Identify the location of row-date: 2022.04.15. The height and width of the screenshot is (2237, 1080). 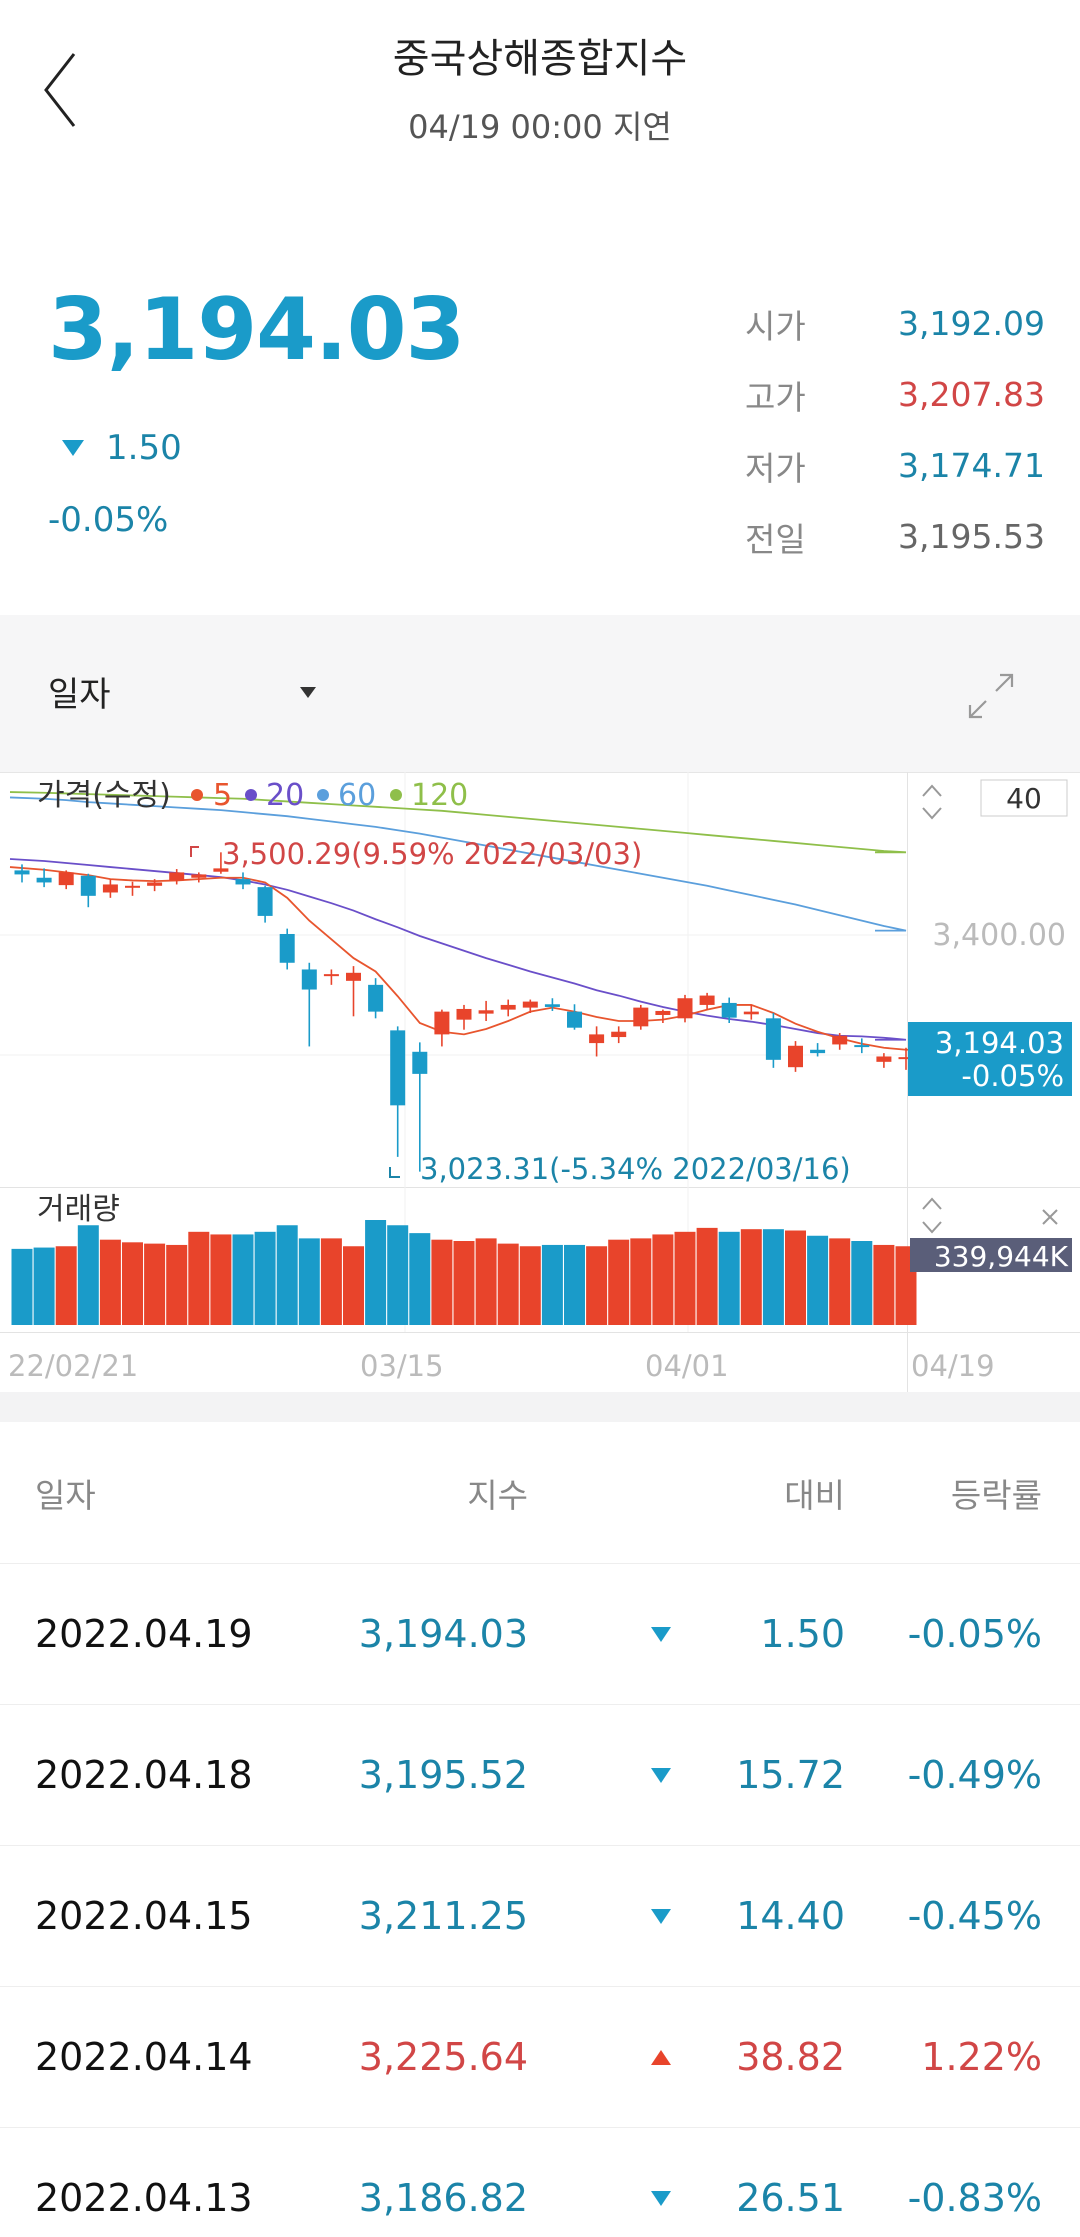
(144, 1916).